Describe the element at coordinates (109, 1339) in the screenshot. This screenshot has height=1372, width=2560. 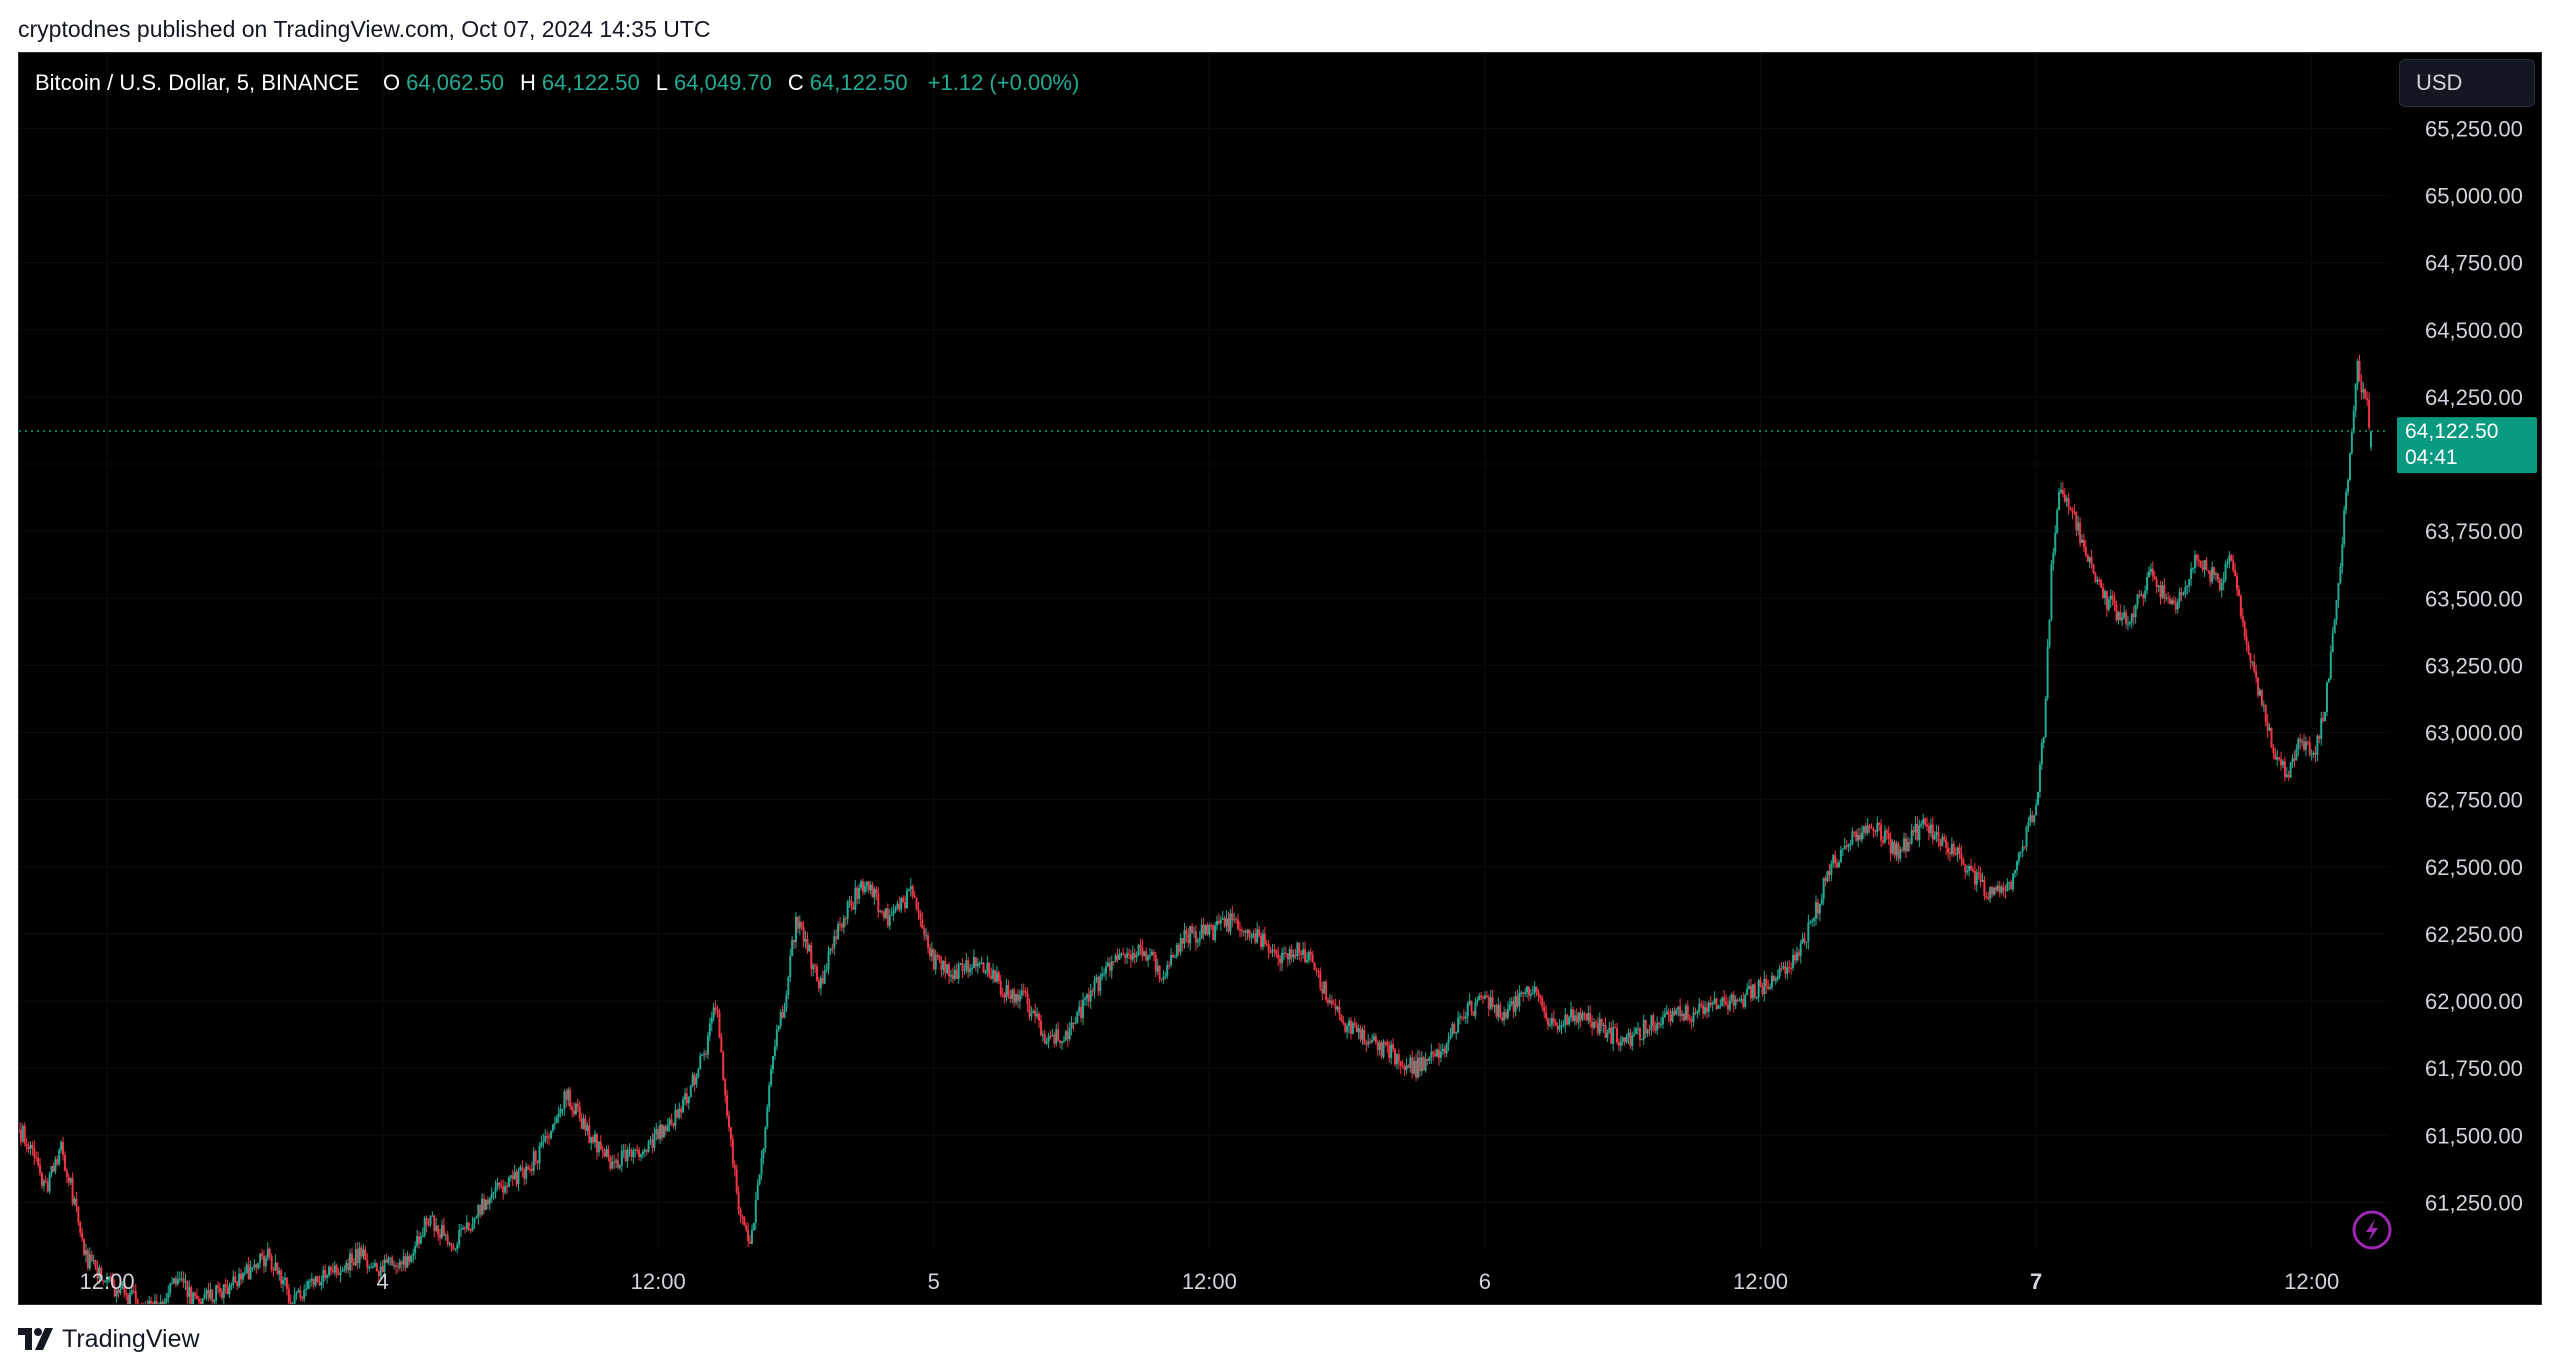
I see `tradingview-footer-link: TradingView` at that location.